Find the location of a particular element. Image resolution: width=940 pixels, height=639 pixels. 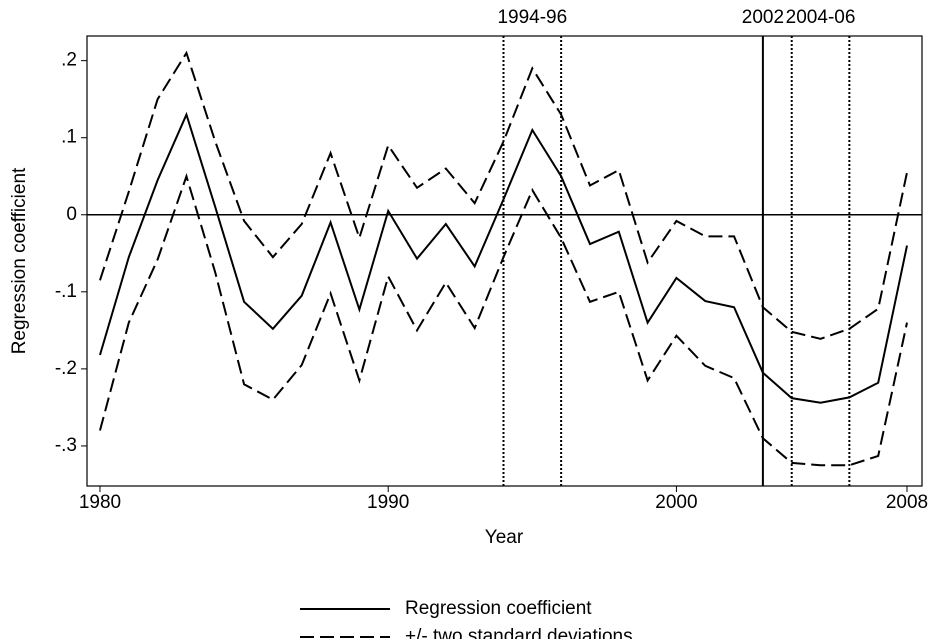

y-tick-label: -.2 is located at coordinates (66, 368).